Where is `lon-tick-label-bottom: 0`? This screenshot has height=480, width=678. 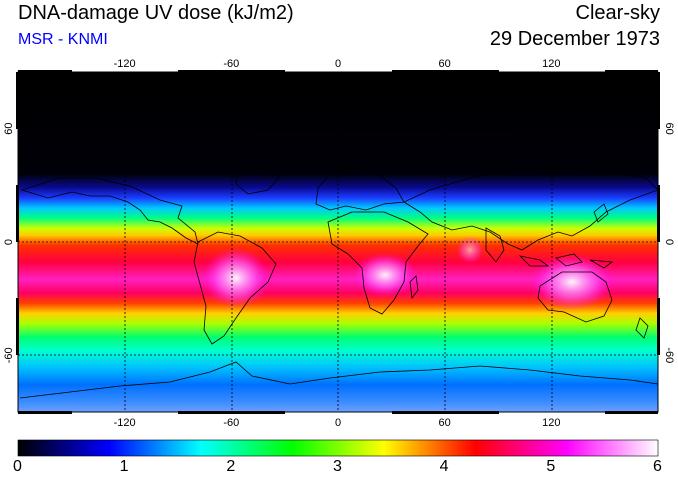
lon-tick-label-bottom: 0 is located at coordinates (338, 423).